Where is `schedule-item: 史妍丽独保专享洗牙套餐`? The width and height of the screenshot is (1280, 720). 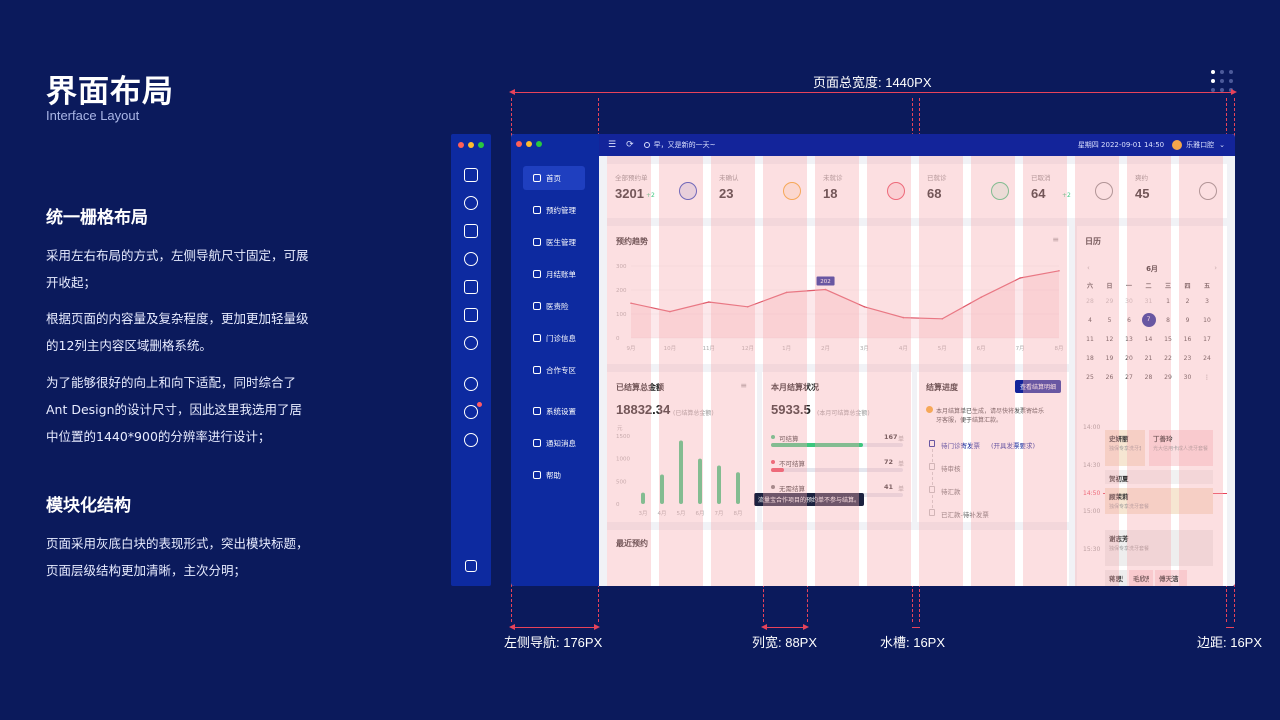
schedule-item: 史妍丽独保专享洗牙套餐 is located at coordinates (1125, 448).